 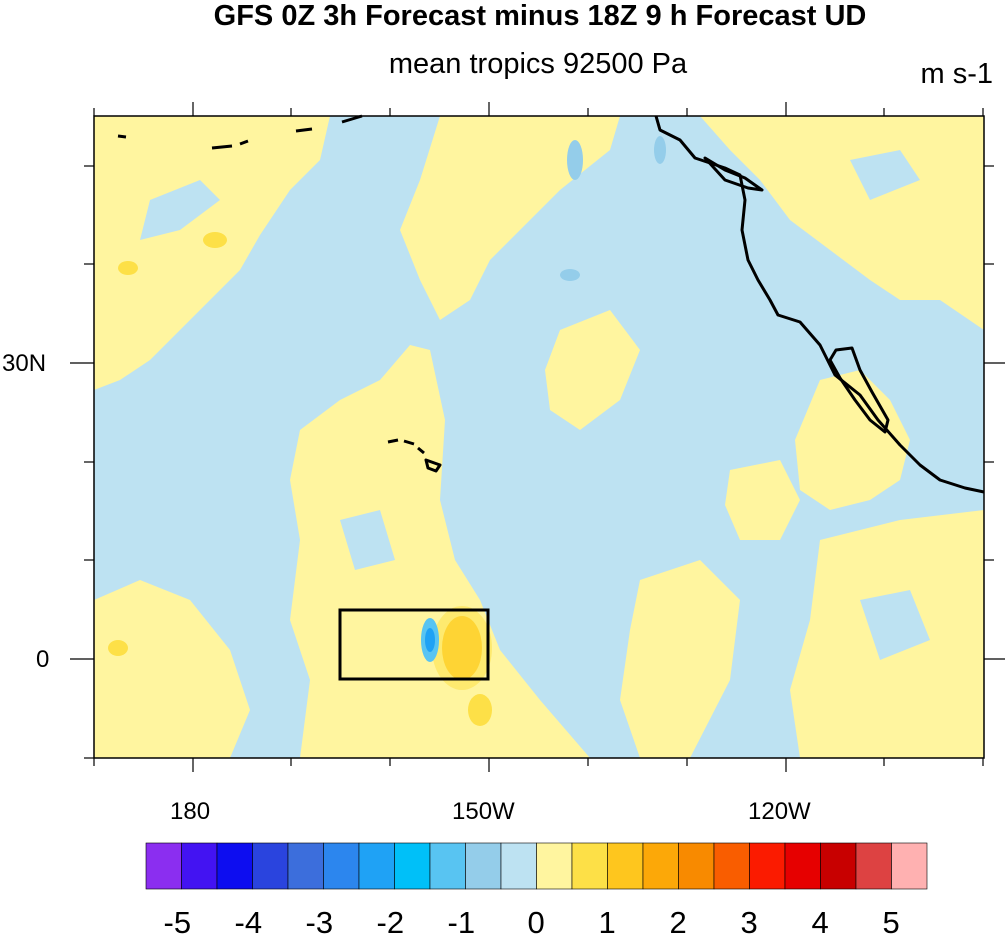 I want to click on positive-region-baja, so click(x=852, y=440).